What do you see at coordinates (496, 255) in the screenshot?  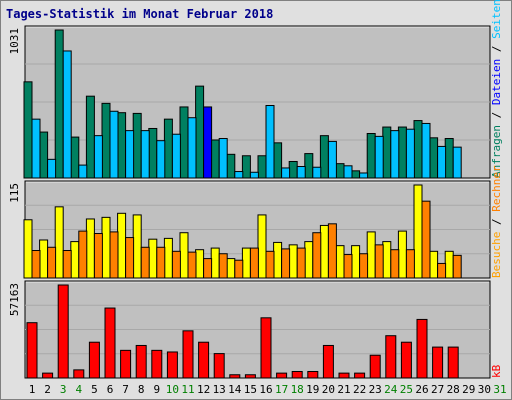 I see `legend-label: Besuche` at bounding box center [496, 255].